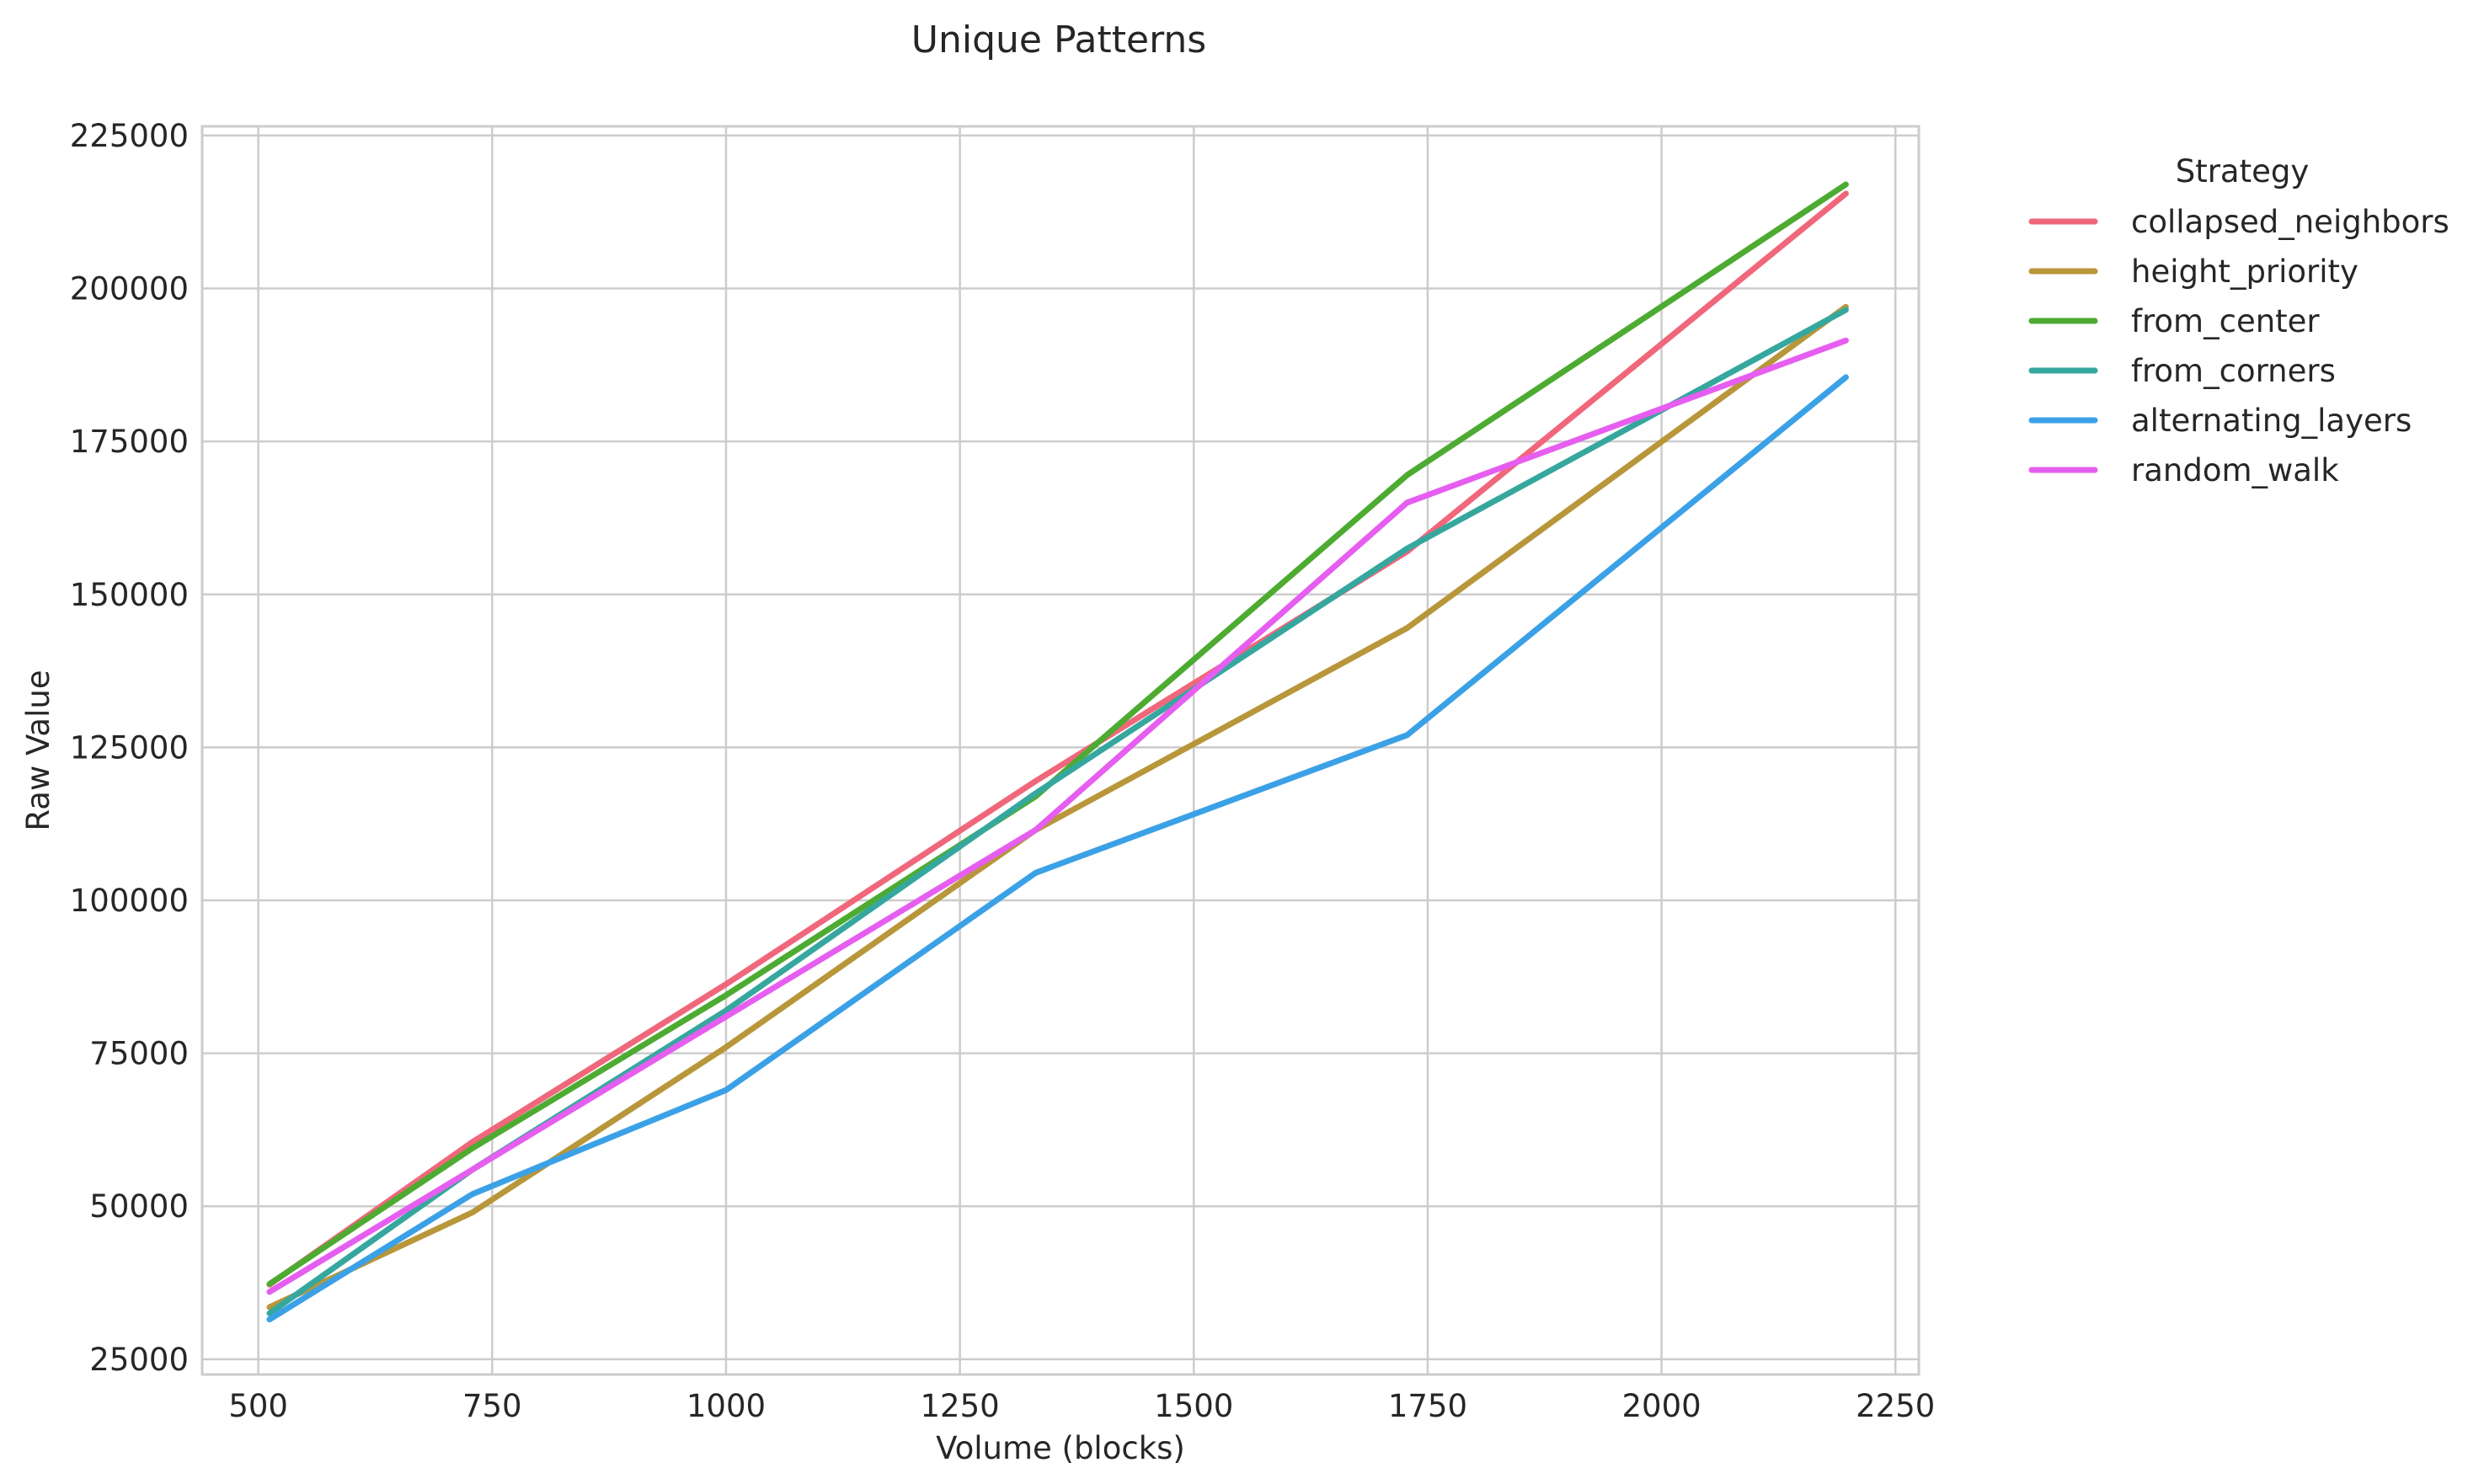 The width and height of the screenshot is (2484, 1484). Describe the element at coordinates (1060, 1448) in the screenshot. I see `x-axis-label: Volume (blocks)` at that location.